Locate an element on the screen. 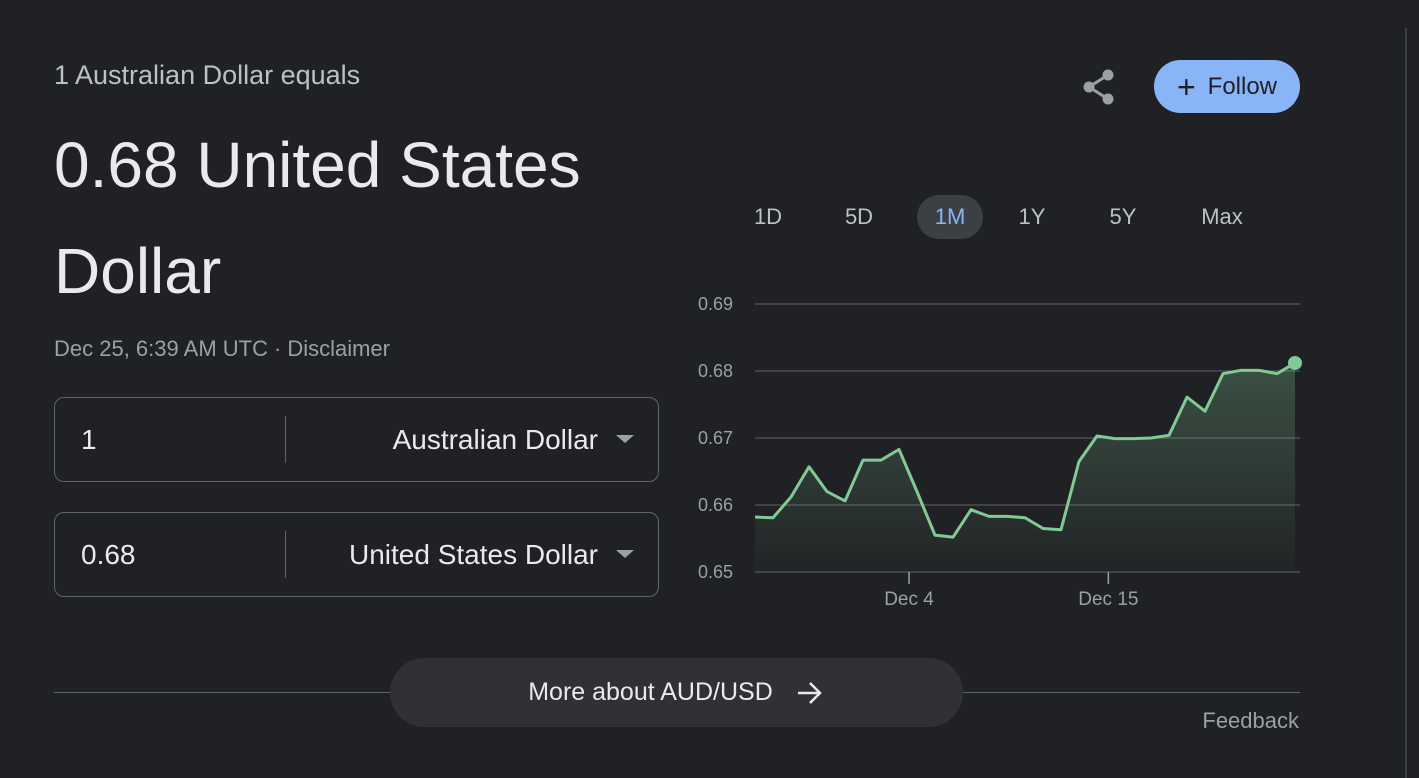 The width and height of the screenshot is (1419, 778). to-currency-row: 0.68 United States Dollar is located at coordinates (356, 554).